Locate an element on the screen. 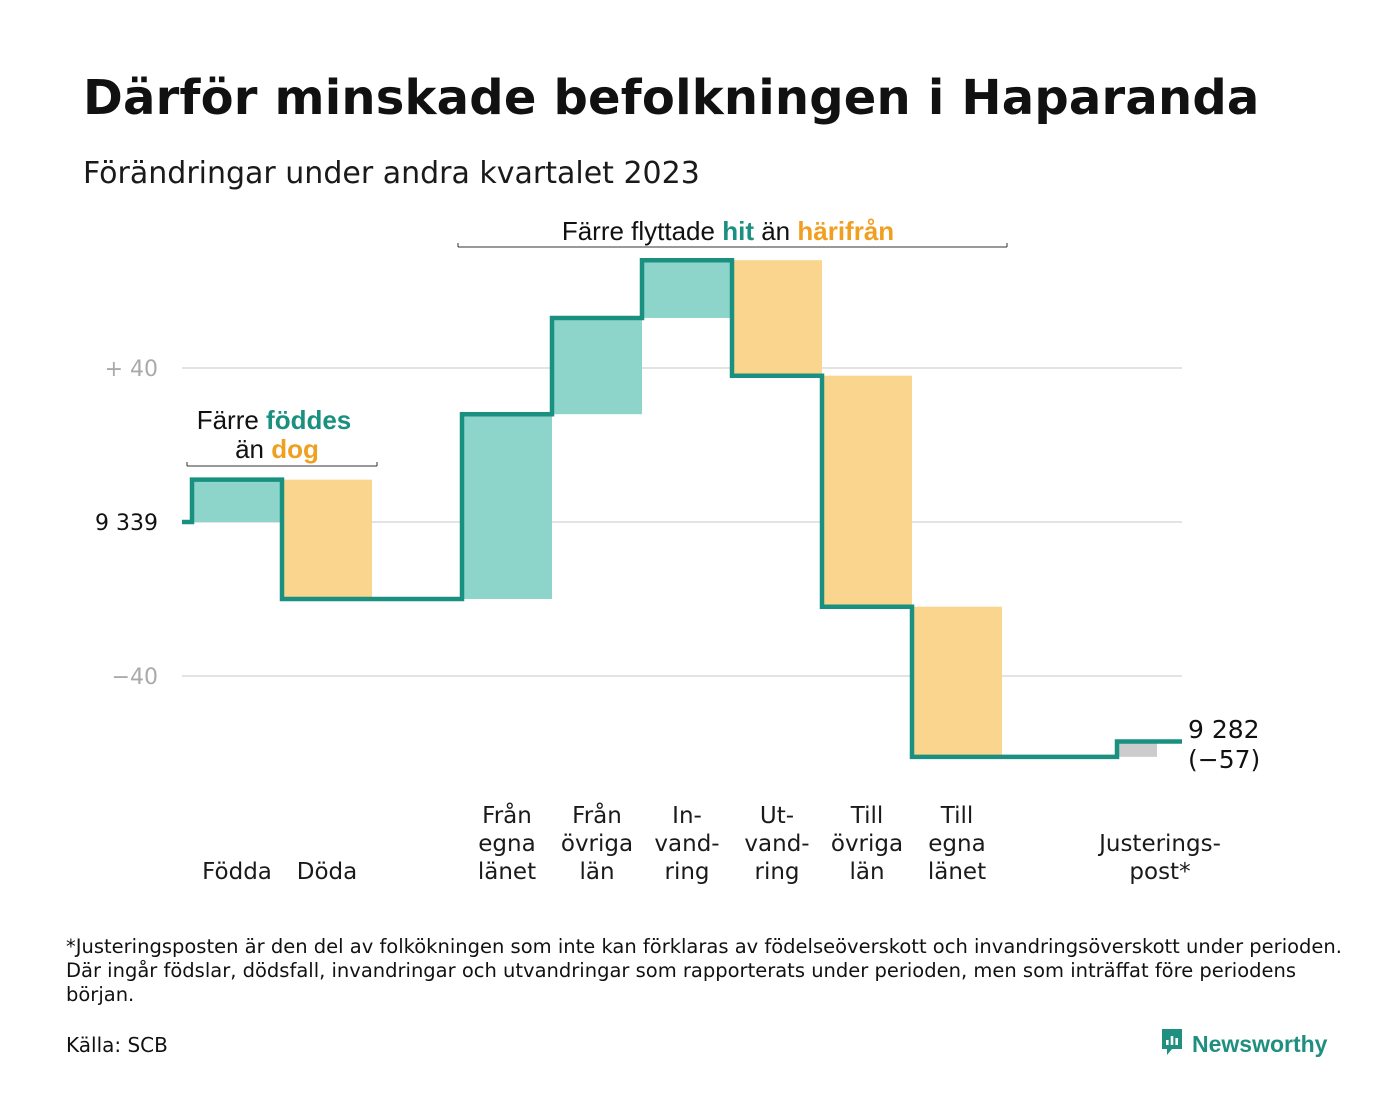 This screenshot has width=1400, height=1120. category-label-3-line-0: Från is located at coordinates (507, 815).